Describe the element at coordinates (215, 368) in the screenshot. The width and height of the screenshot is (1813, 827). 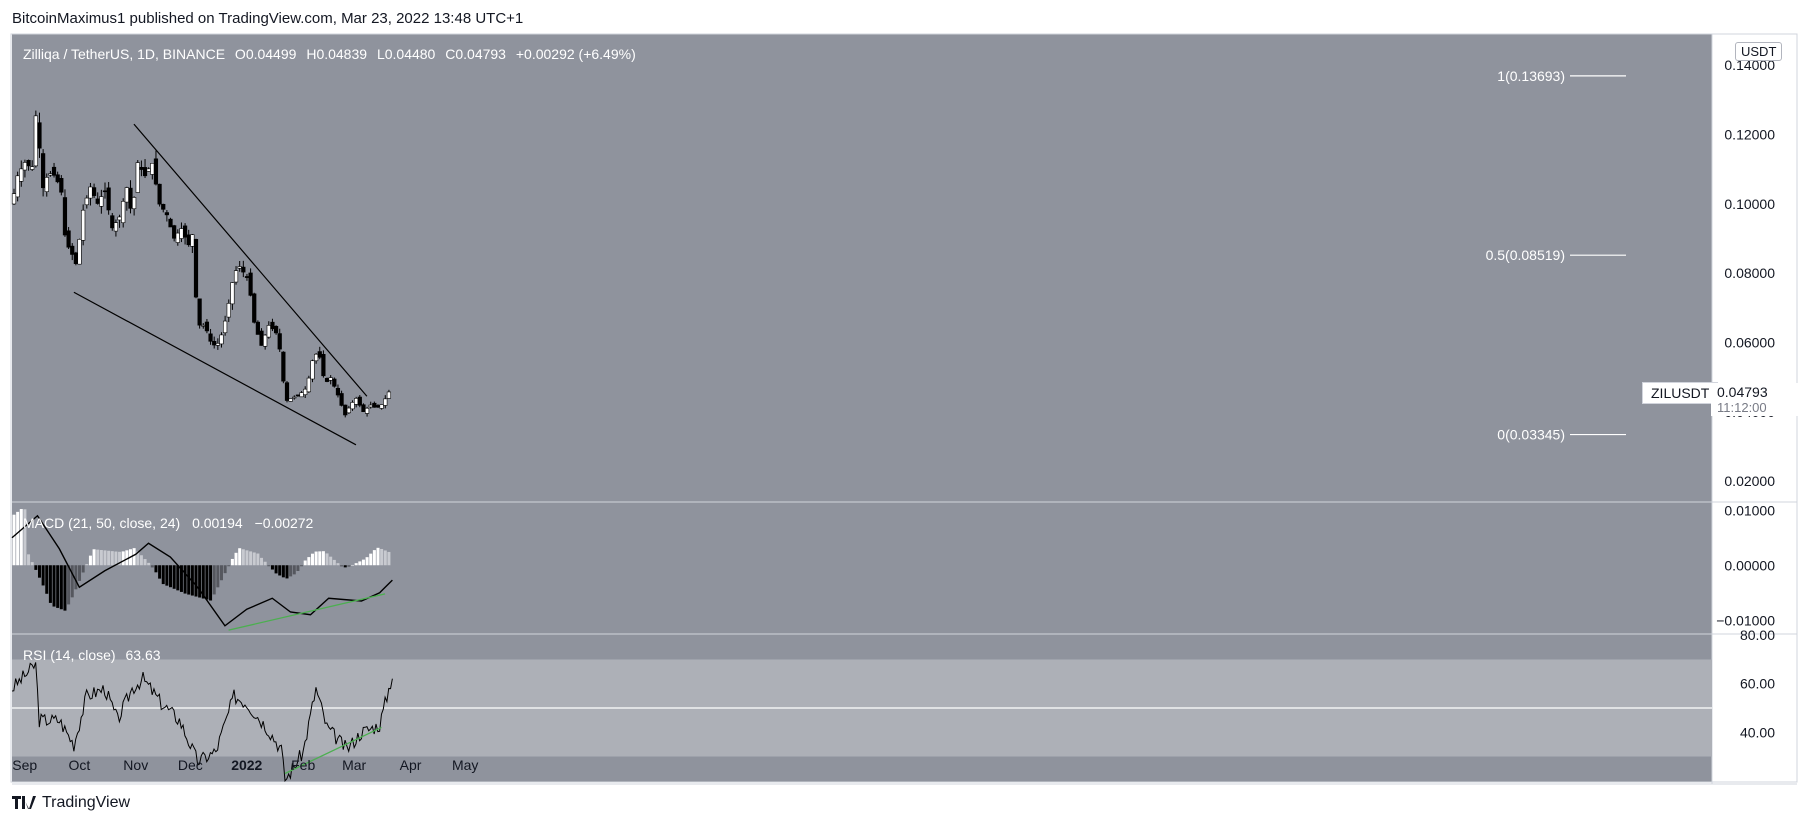
I see `lower-trendline` at that location.